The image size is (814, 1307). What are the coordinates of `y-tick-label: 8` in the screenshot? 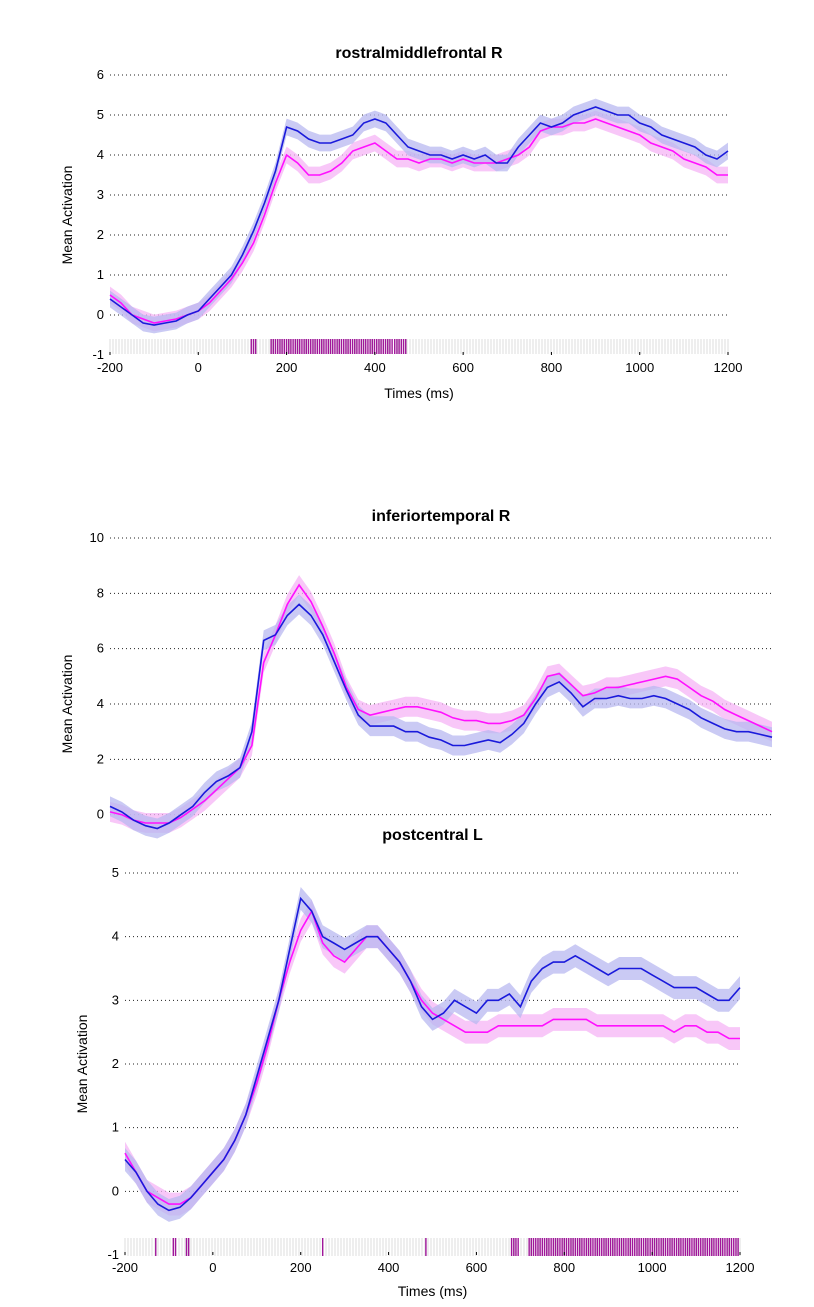 It's located at (100, 592).